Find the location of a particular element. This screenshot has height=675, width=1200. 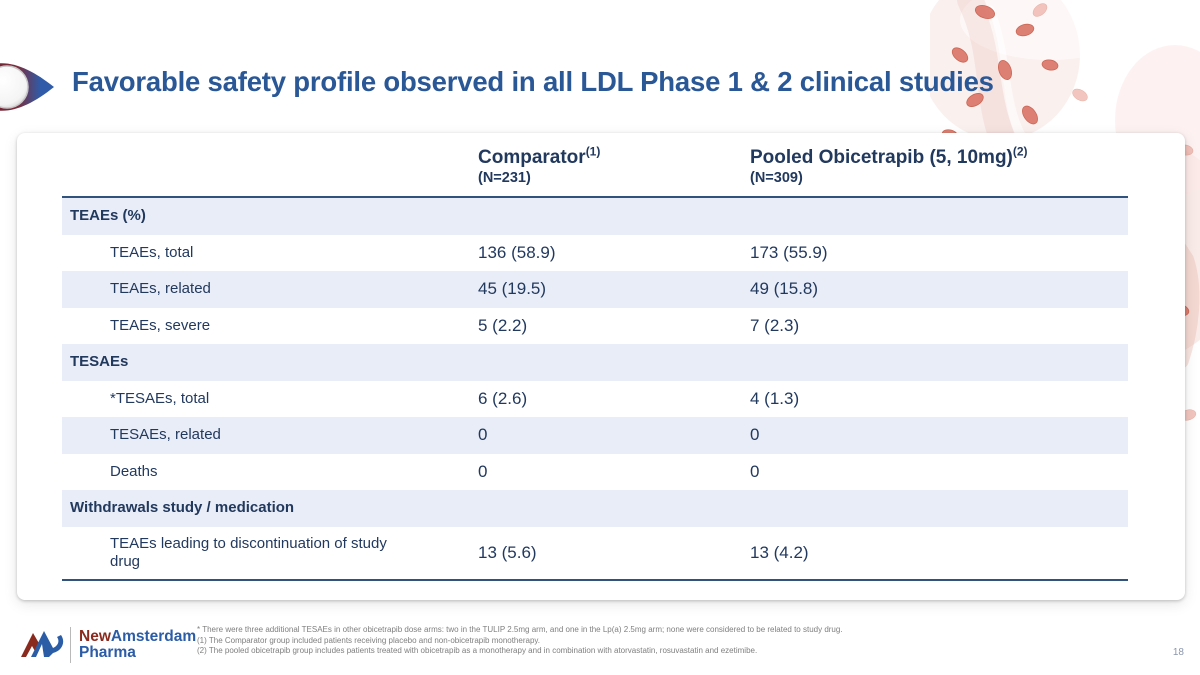

logo-word-amsterdam: Amsterdam is located at coordinates (153, 636).